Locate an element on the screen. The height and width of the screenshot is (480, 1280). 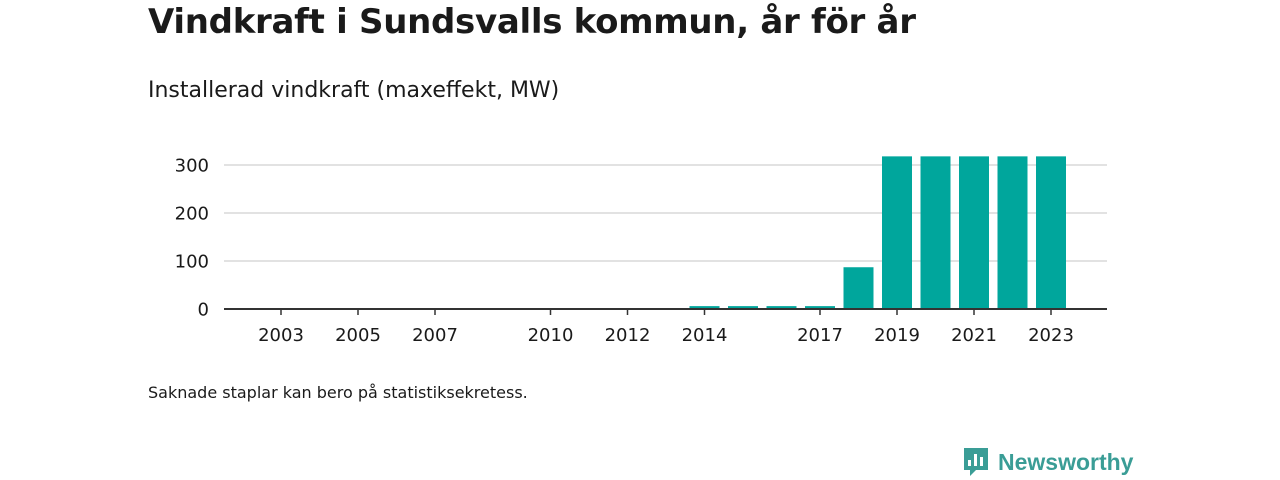
y-tick-label: 100 is located at coordinates (192, 262).